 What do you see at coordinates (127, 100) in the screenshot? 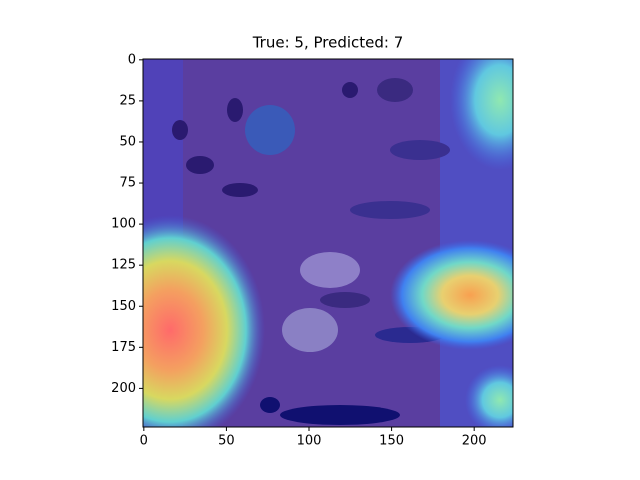
I see `y-tick-label: 25` at bounding box center [127, 100].